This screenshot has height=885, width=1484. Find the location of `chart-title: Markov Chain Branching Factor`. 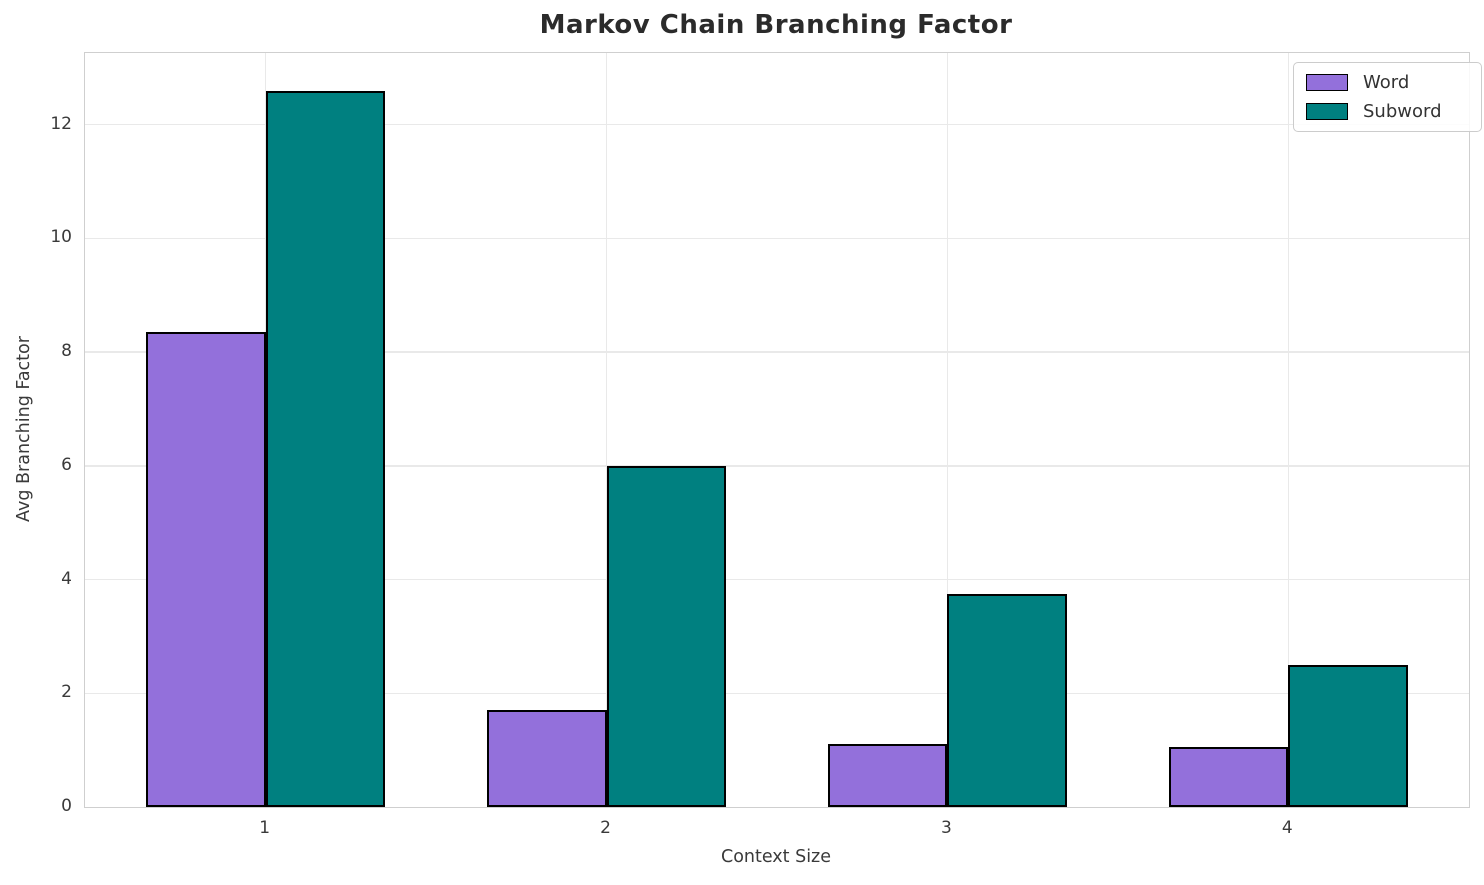

chart-title: Markov Chain Branching Factor is located at coordinates (776, 25).